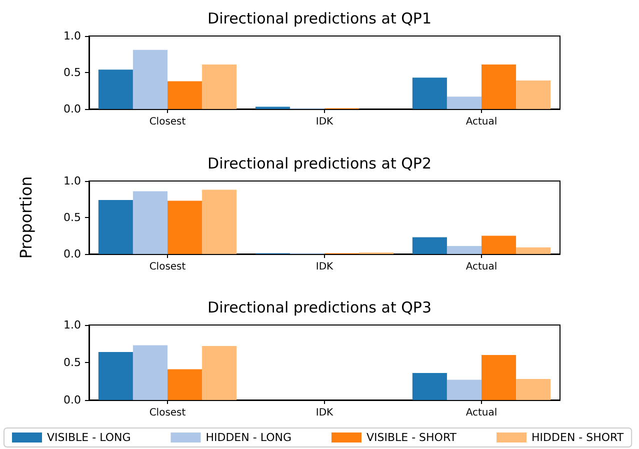 The height and width of the screenshot is (449, 639). I want to click on legend-label: HIDDEN - LONG, so click(249, 437).